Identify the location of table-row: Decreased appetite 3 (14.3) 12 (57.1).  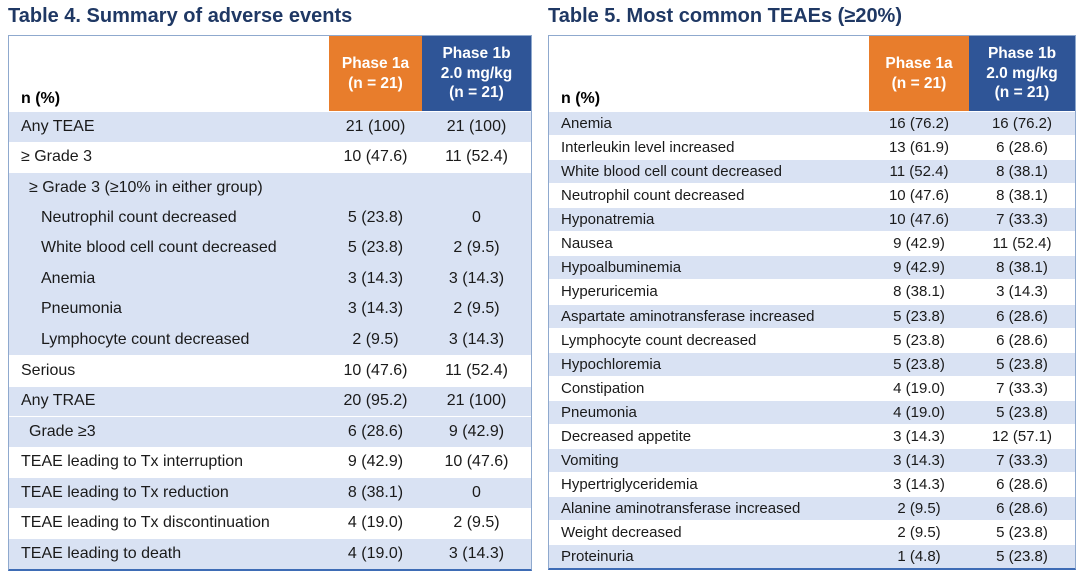
(812, 435).